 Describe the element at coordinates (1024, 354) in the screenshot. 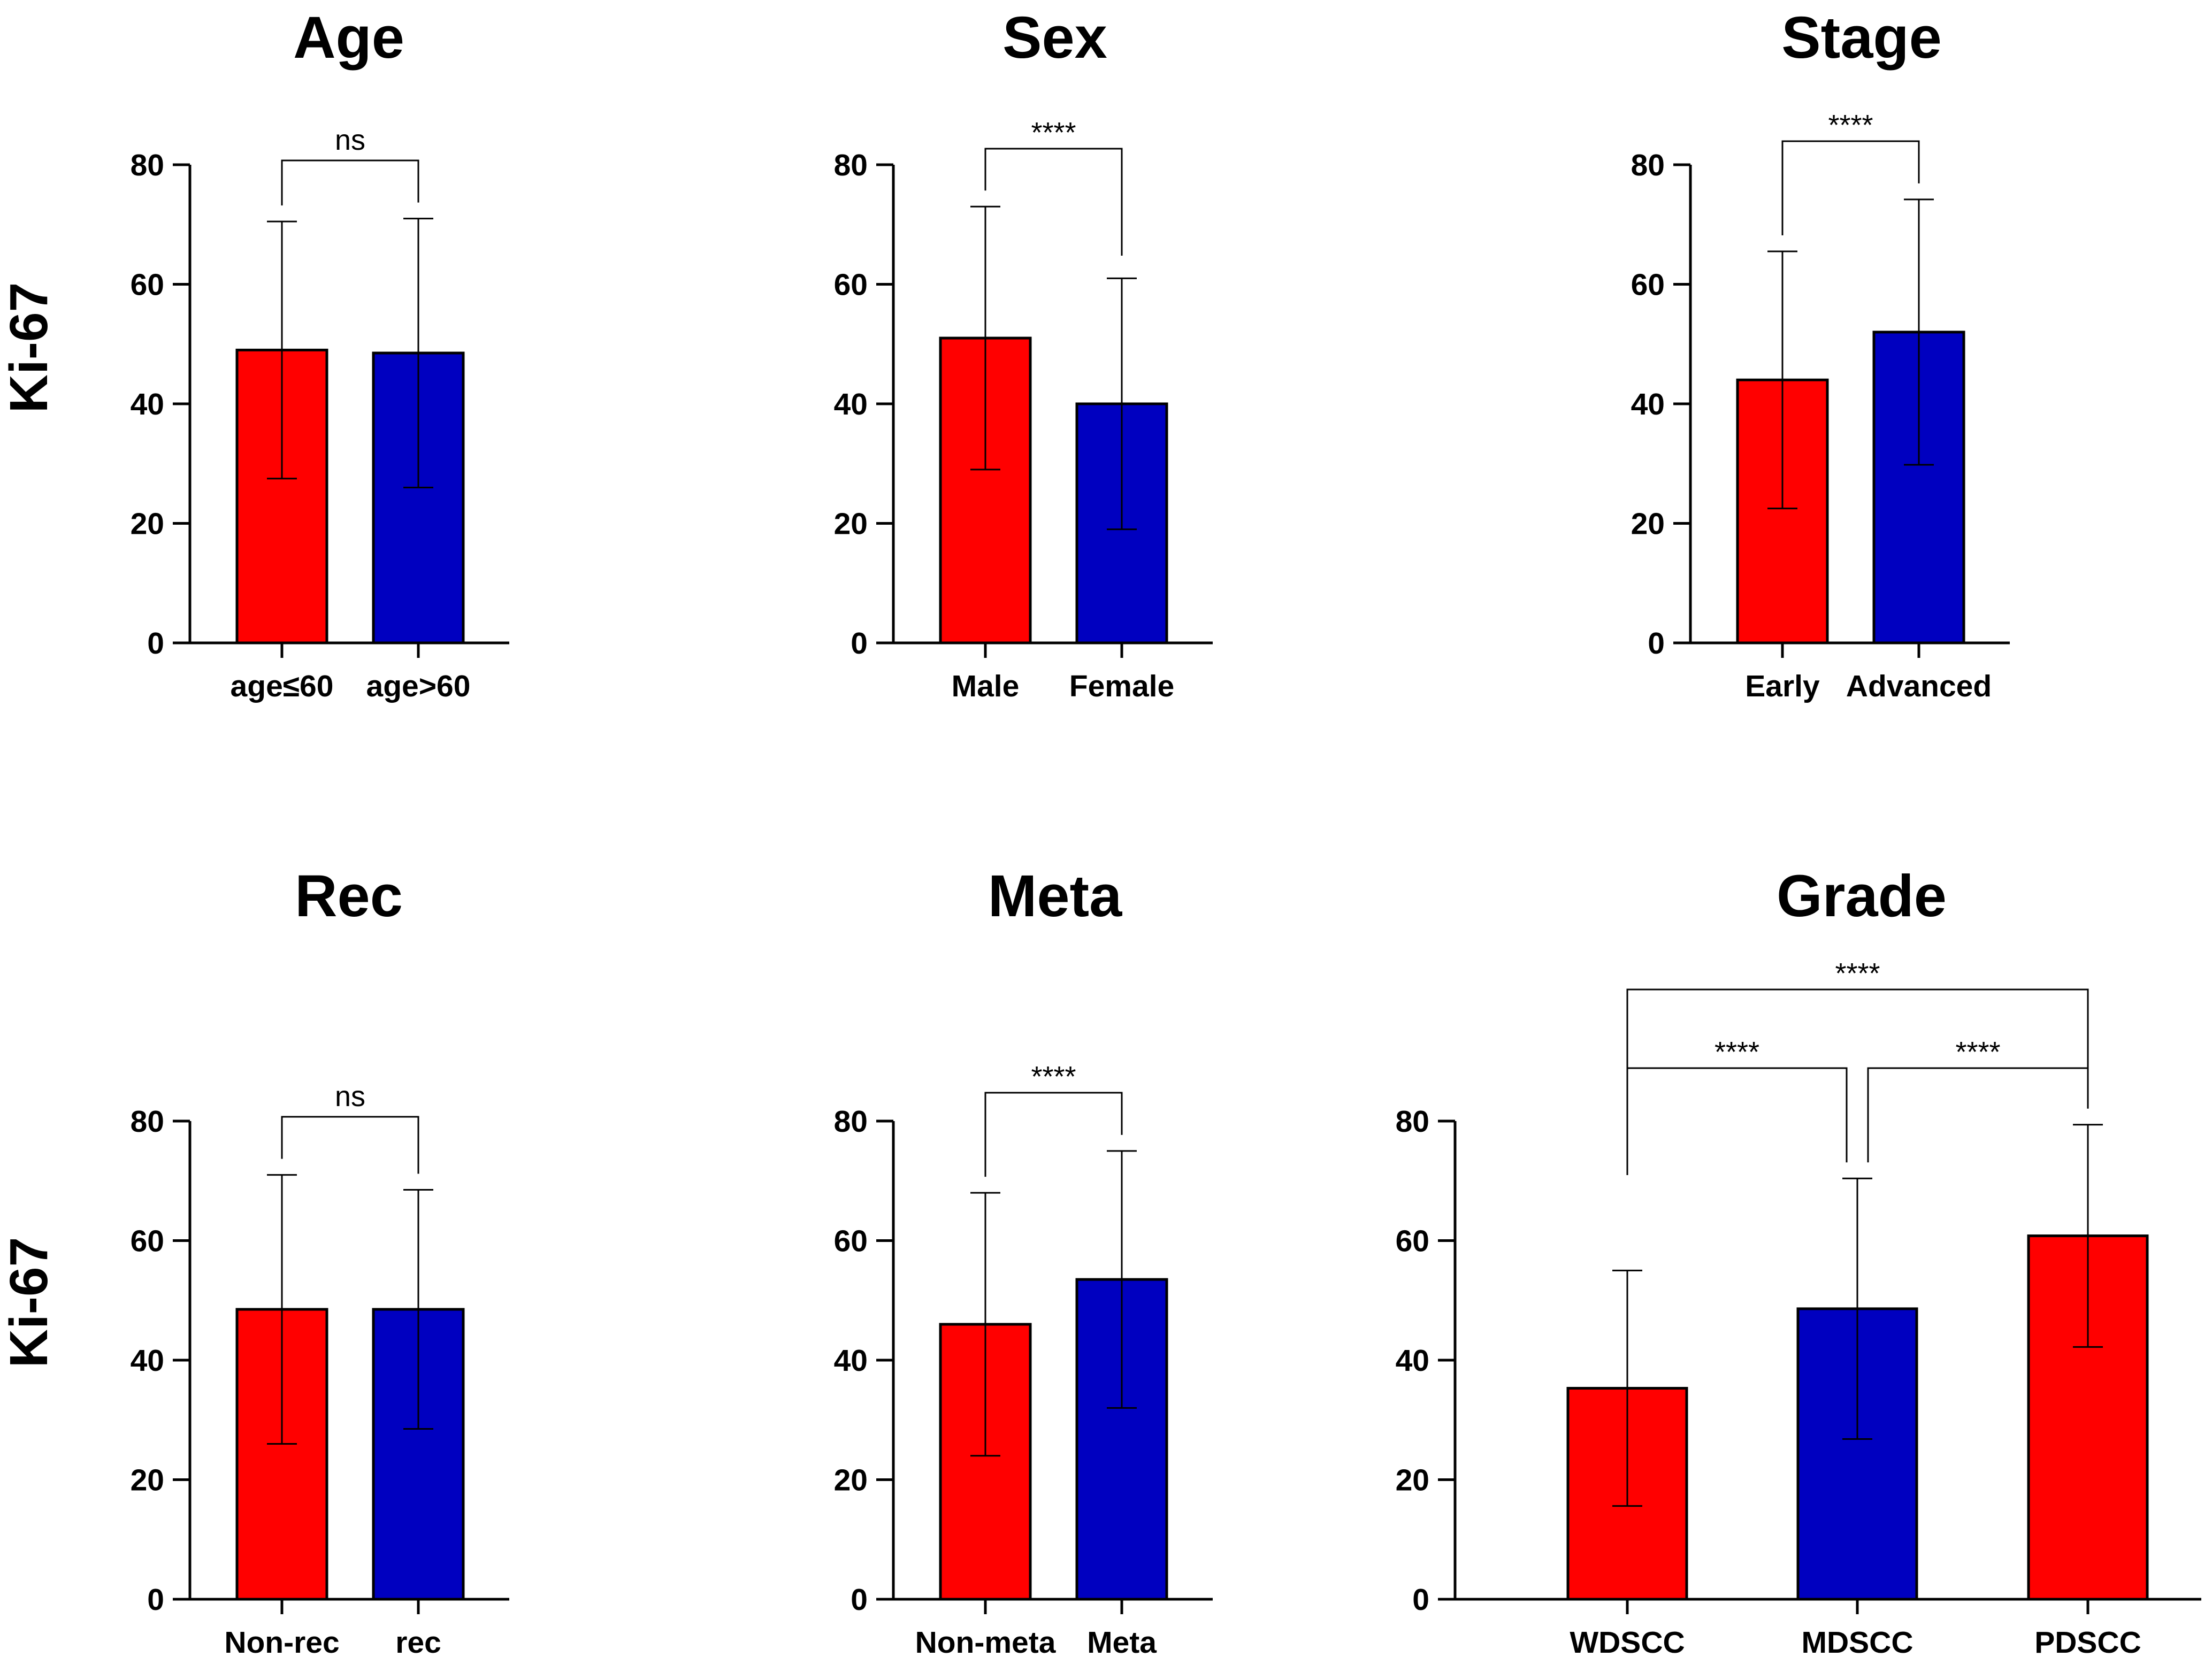

I see `panel-sex: Sex 0 20 40 60 80 Male Female ****` at that location.